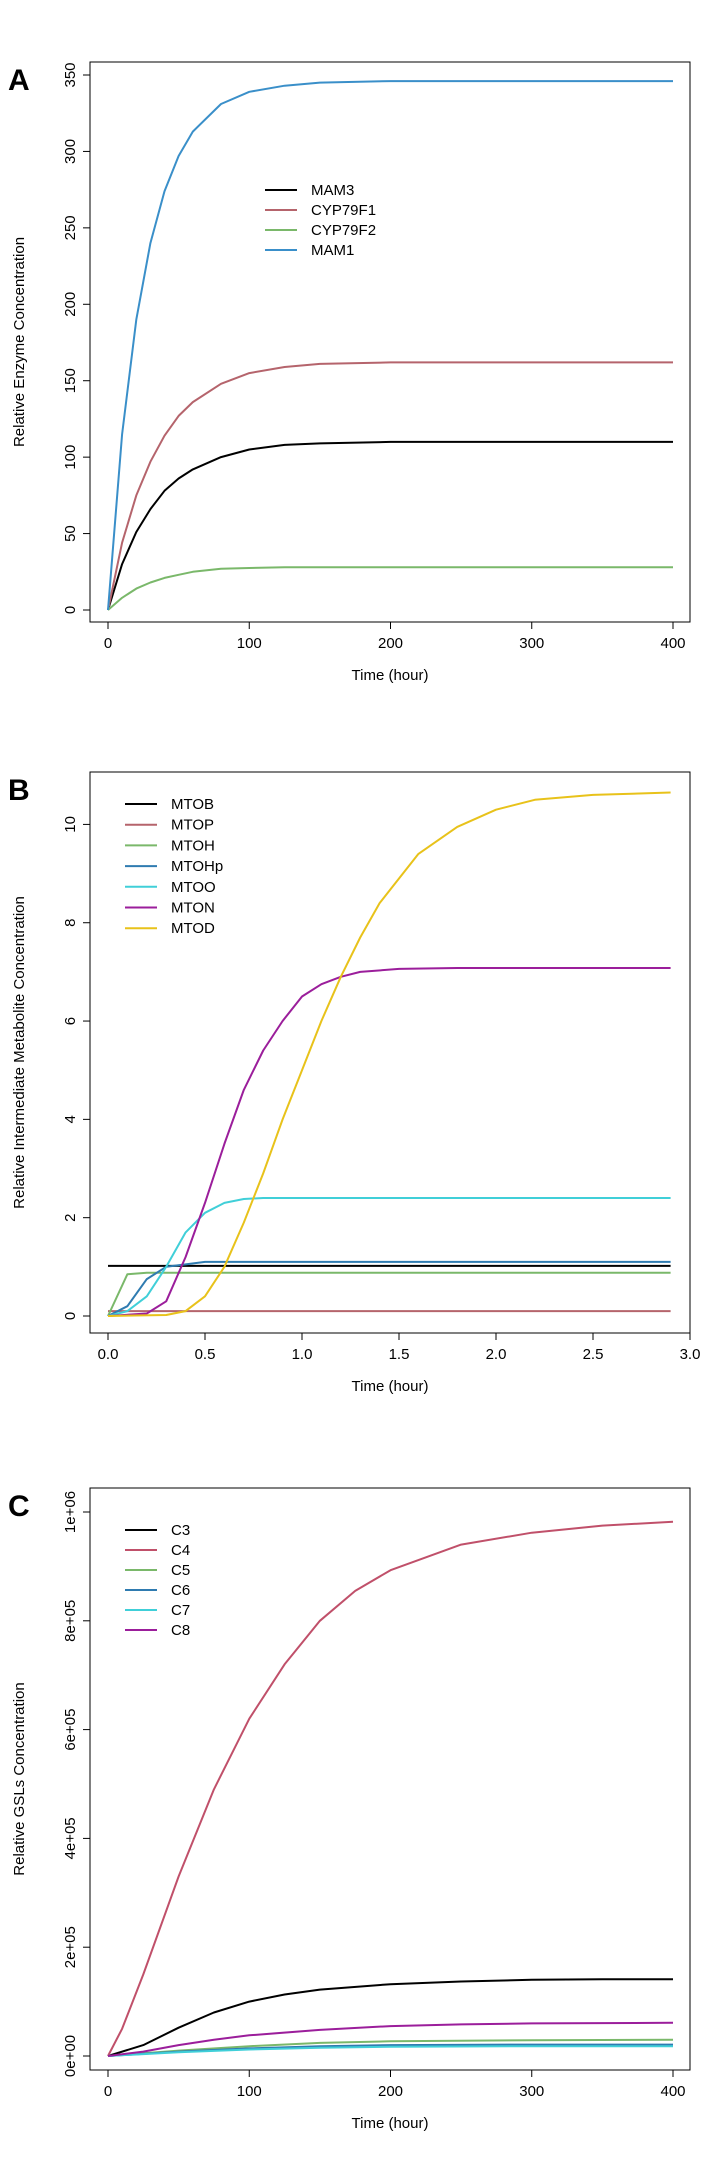 The height and width of the screenshot is (2160, 720). Describe the element at coordinates (70, 304) in the screenshot. I see `panel-a-y-tick-label: 200` at that location.